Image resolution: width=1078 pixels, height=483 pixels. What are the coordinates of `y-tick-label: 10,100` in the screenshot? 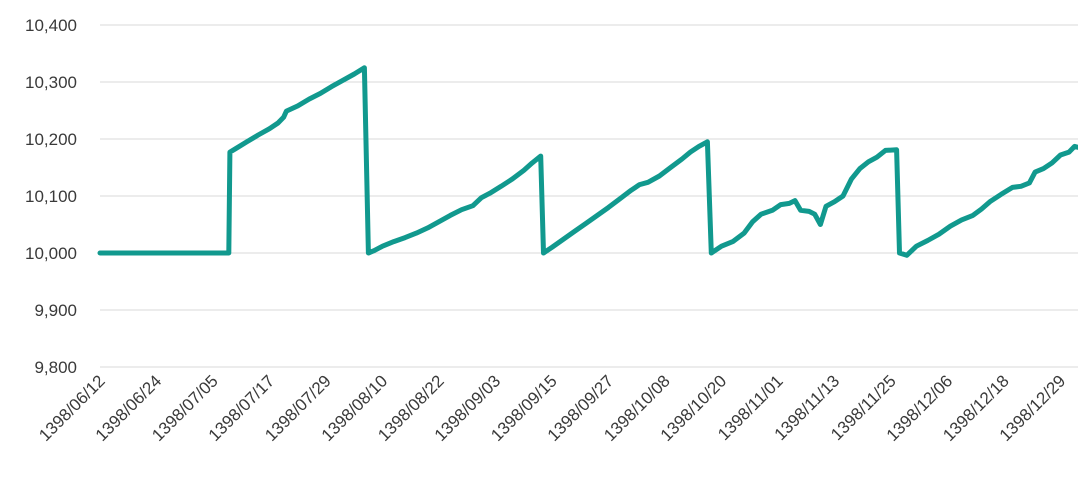 It's located at (51, 196).